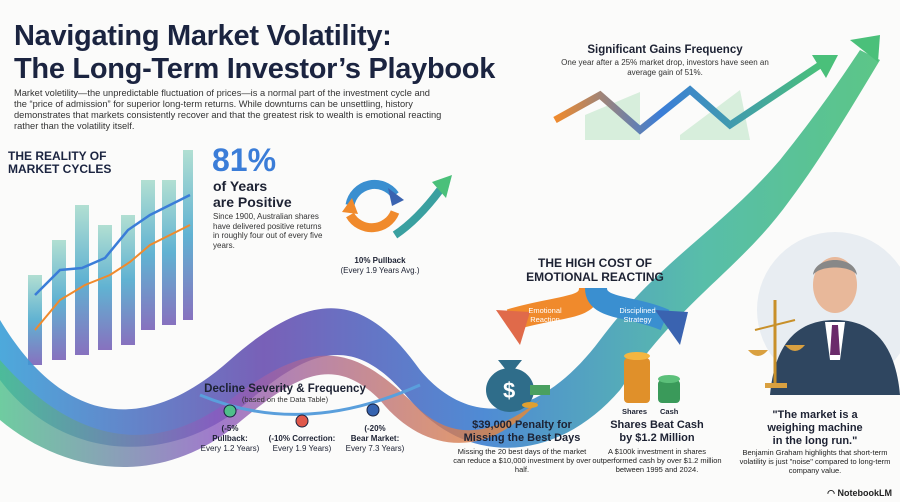 This screenshot has height=502, width=900. Describe the element at coordinates (285, 389) in the screenshot. I see `decline-title: Decline Severity & Frequency` at that location.